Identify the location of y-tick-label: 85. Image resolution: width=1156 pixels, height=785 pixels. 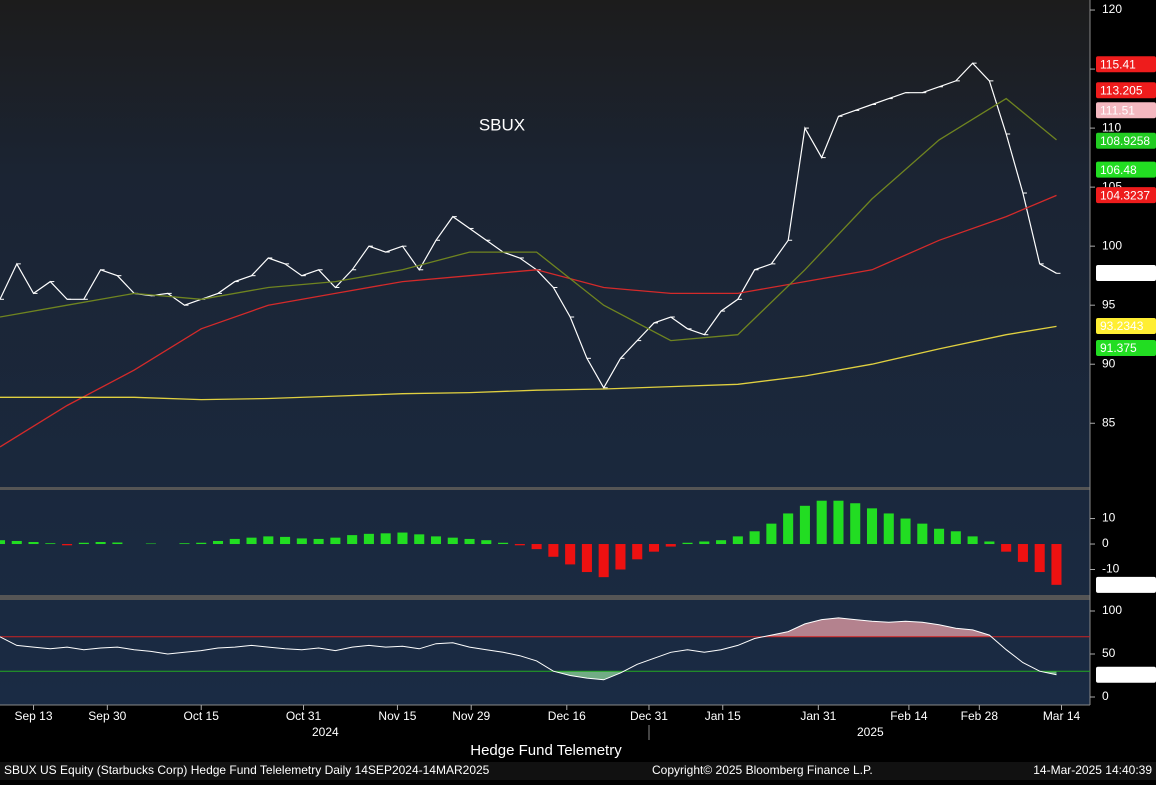
(1109, 422).